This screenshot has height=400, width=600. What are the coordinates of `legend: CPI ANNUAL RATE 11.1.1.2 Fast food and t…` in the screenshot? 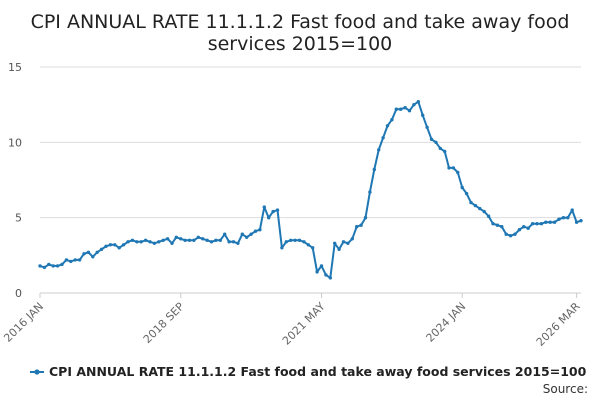 It's located at (308, 371).